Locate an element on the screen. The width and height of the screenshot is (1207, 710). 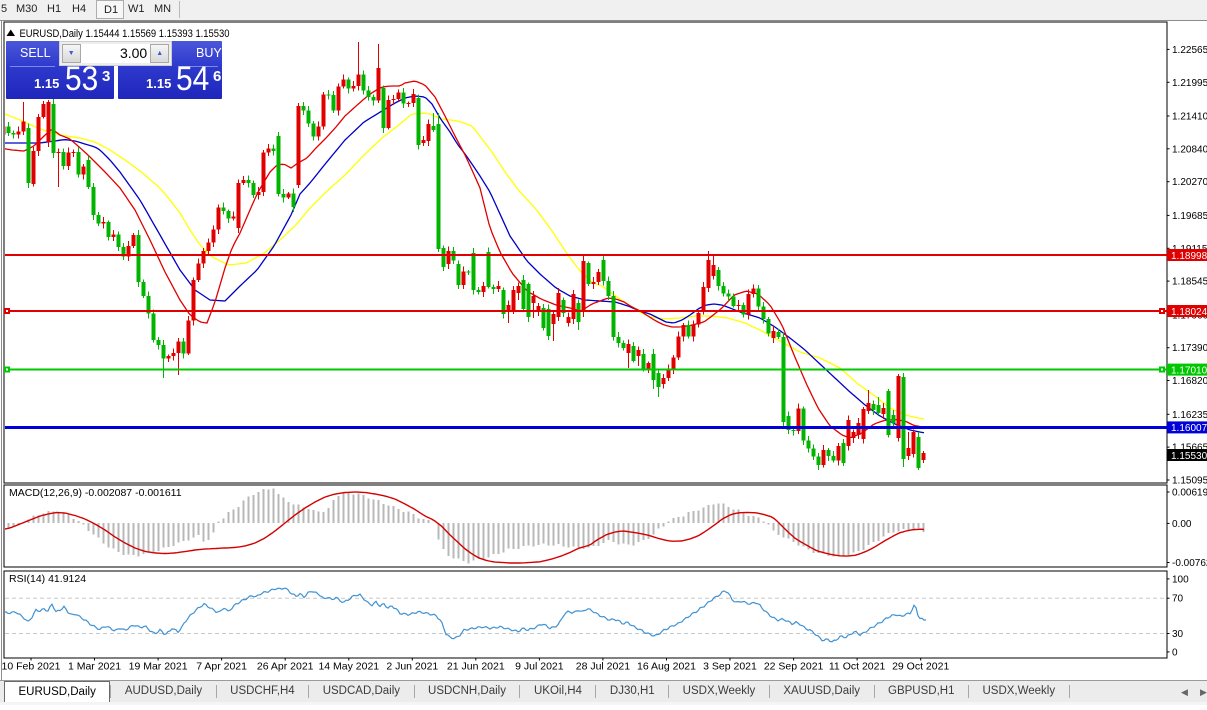
svg-text: 16 Aug 2021 is located at coordinates (666, 667).